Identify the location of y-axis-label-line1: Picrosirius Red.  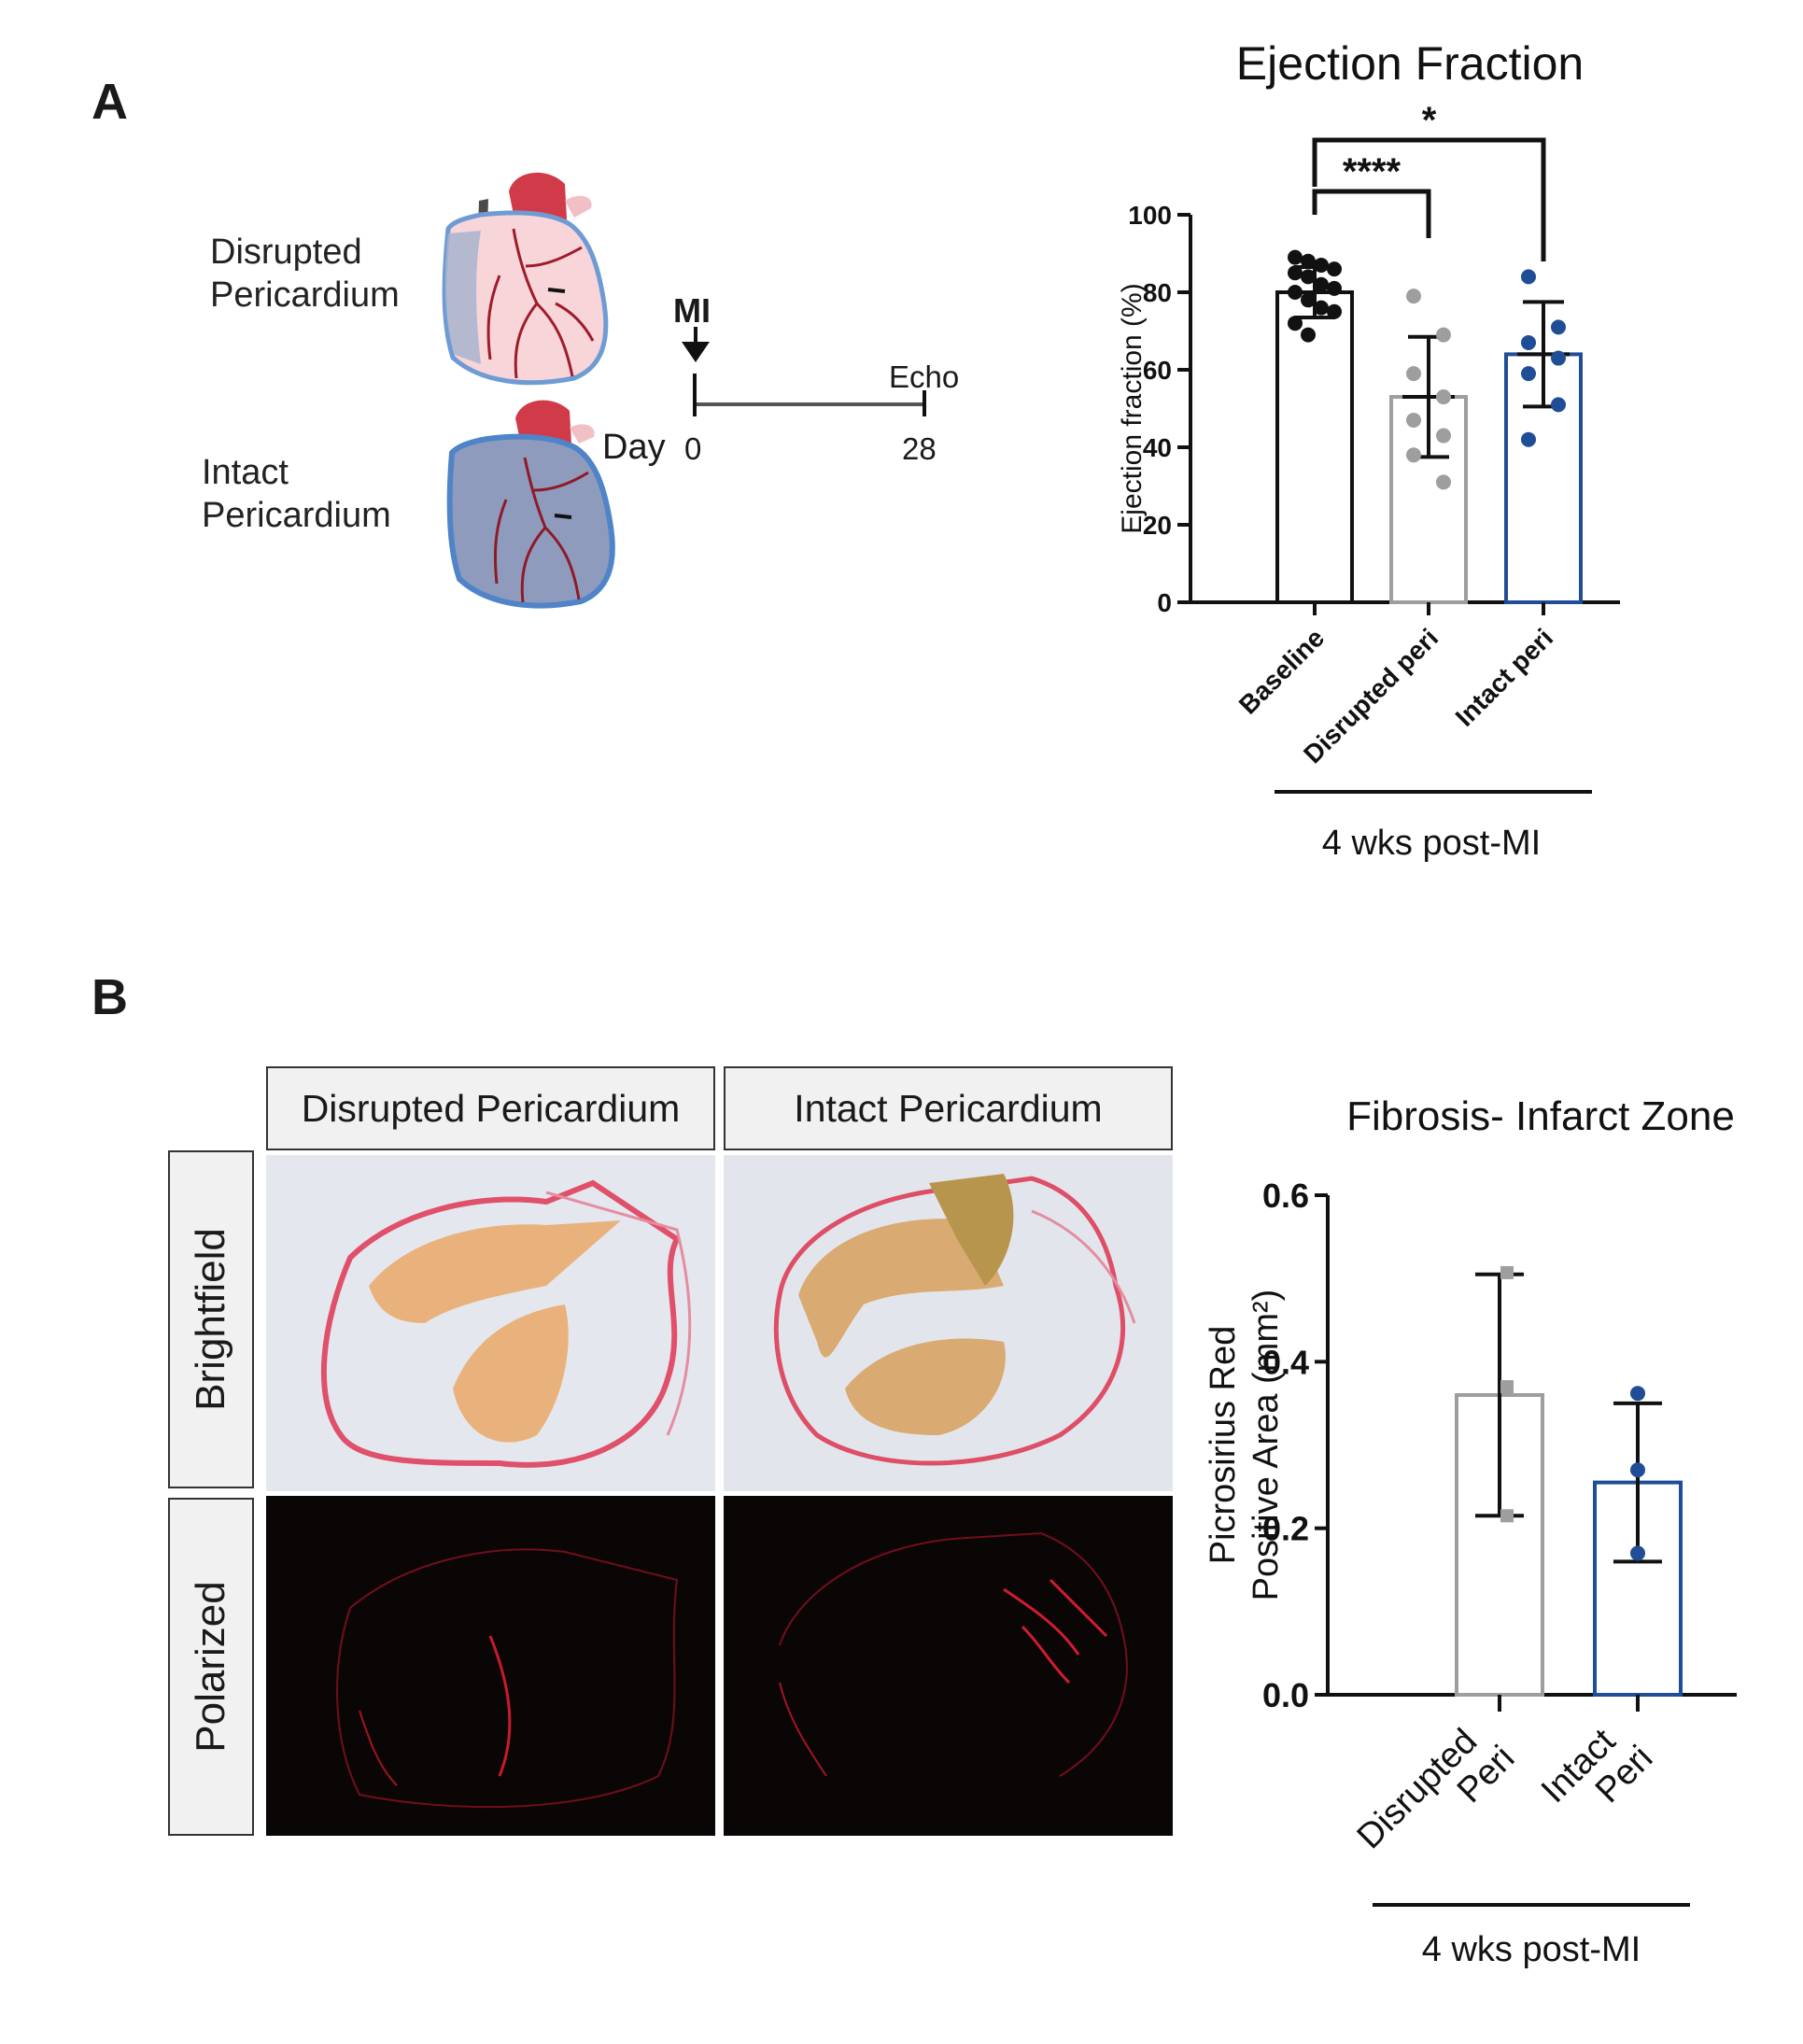
(1223, 1445).